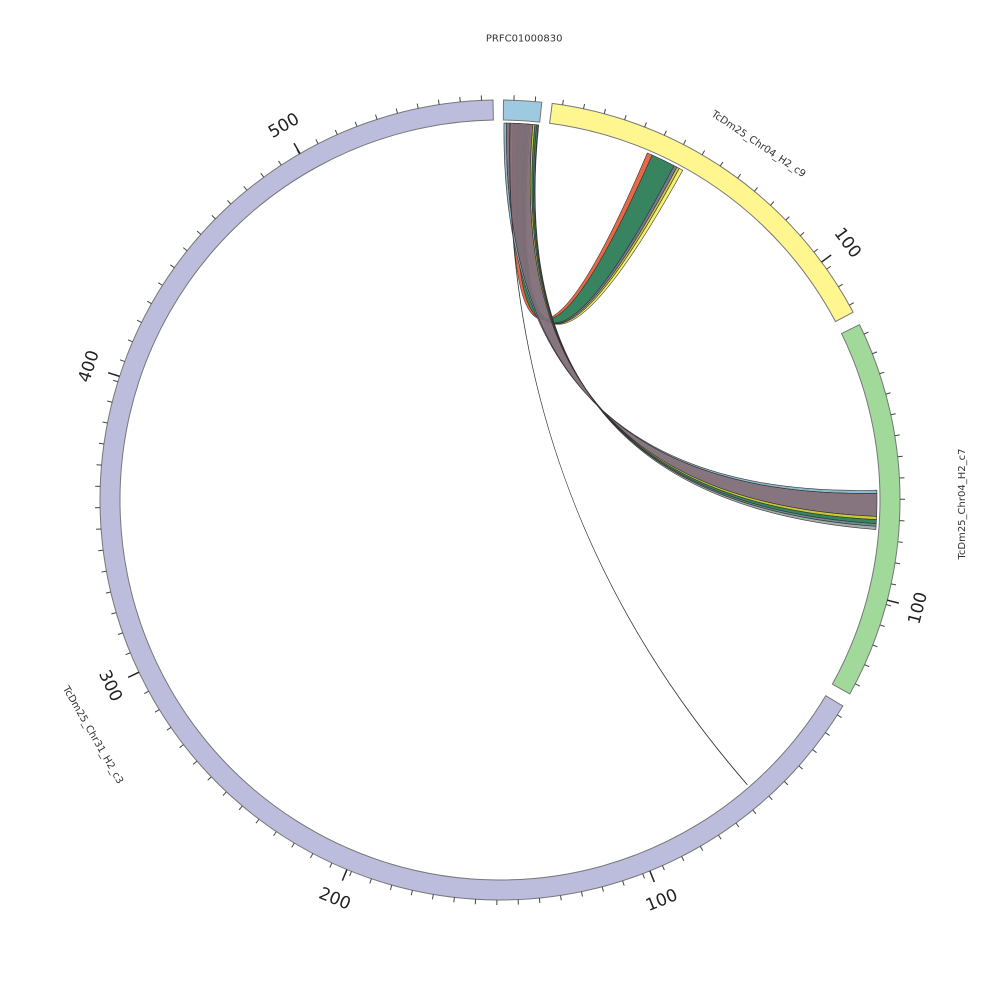 The width and height of the screenshot is (1000, 1000). What do you see at coordinates (962, 505) in the screenshot?
I see `segment-label-3: TcDm25_Chr04_H2_c7` at bounding box center [962, 505].